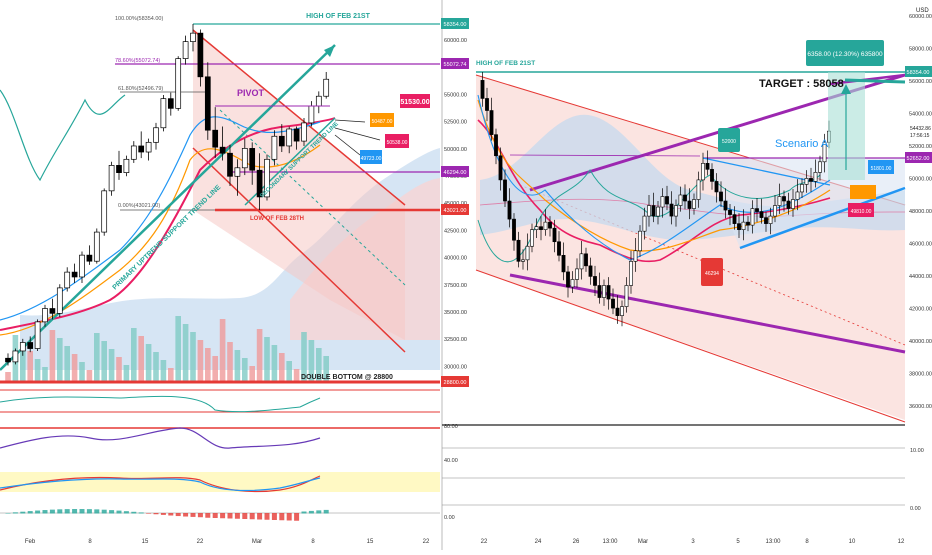 This screenshot has height=555, width=932. What do you see at coordinates (451, 461) in the screenshot?
I see `l-osc-40: 40.00` at bounding box center [451, 461].